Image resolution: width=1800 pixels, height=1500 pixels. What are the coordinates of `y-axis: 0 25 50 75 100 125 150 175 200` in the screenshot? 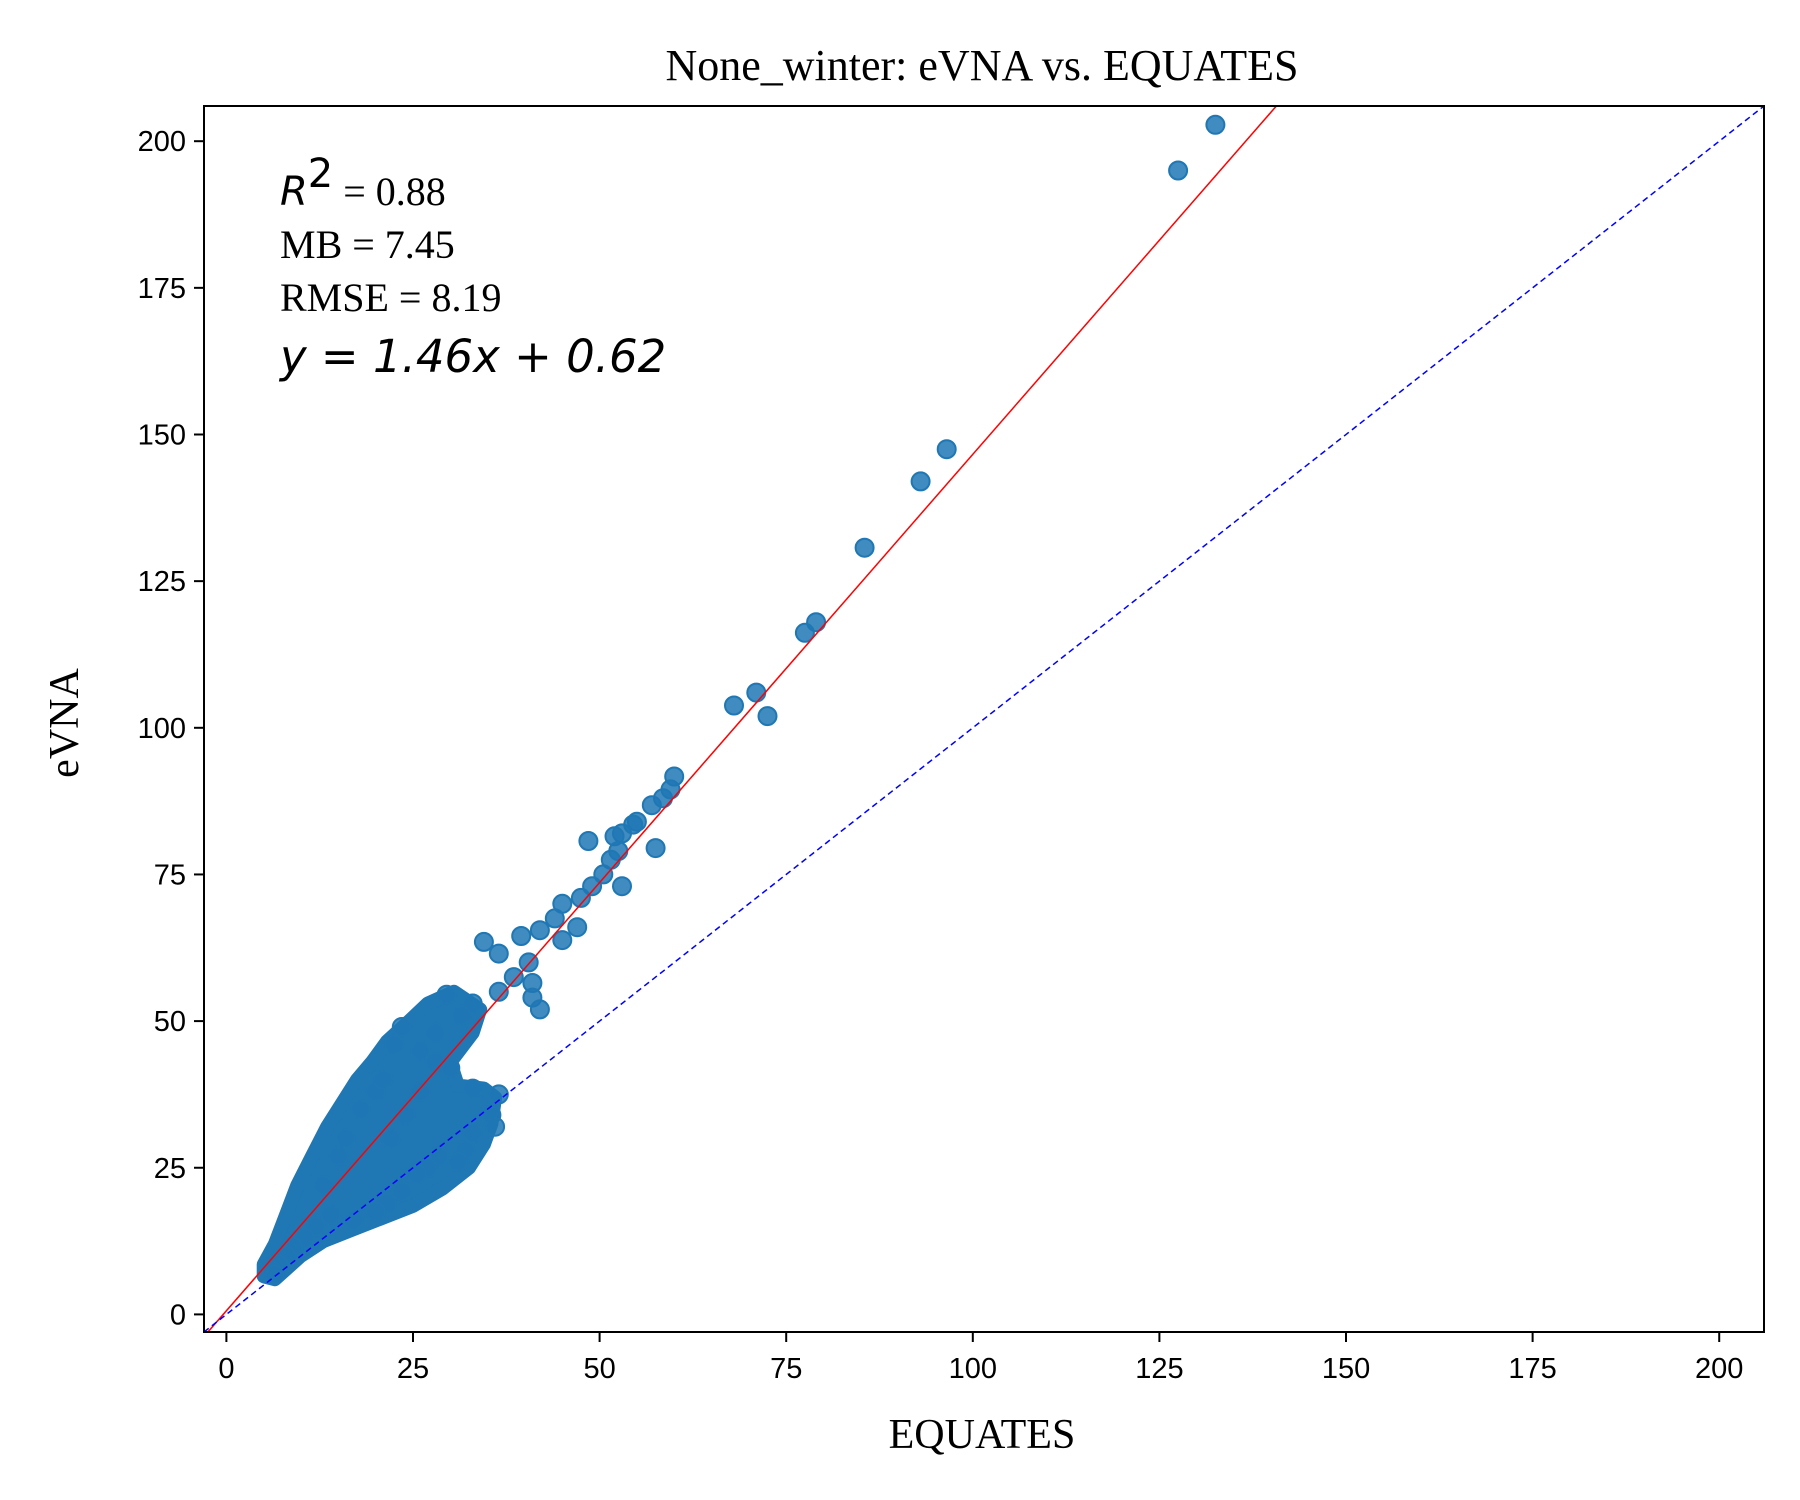 It's located at (171, 728).